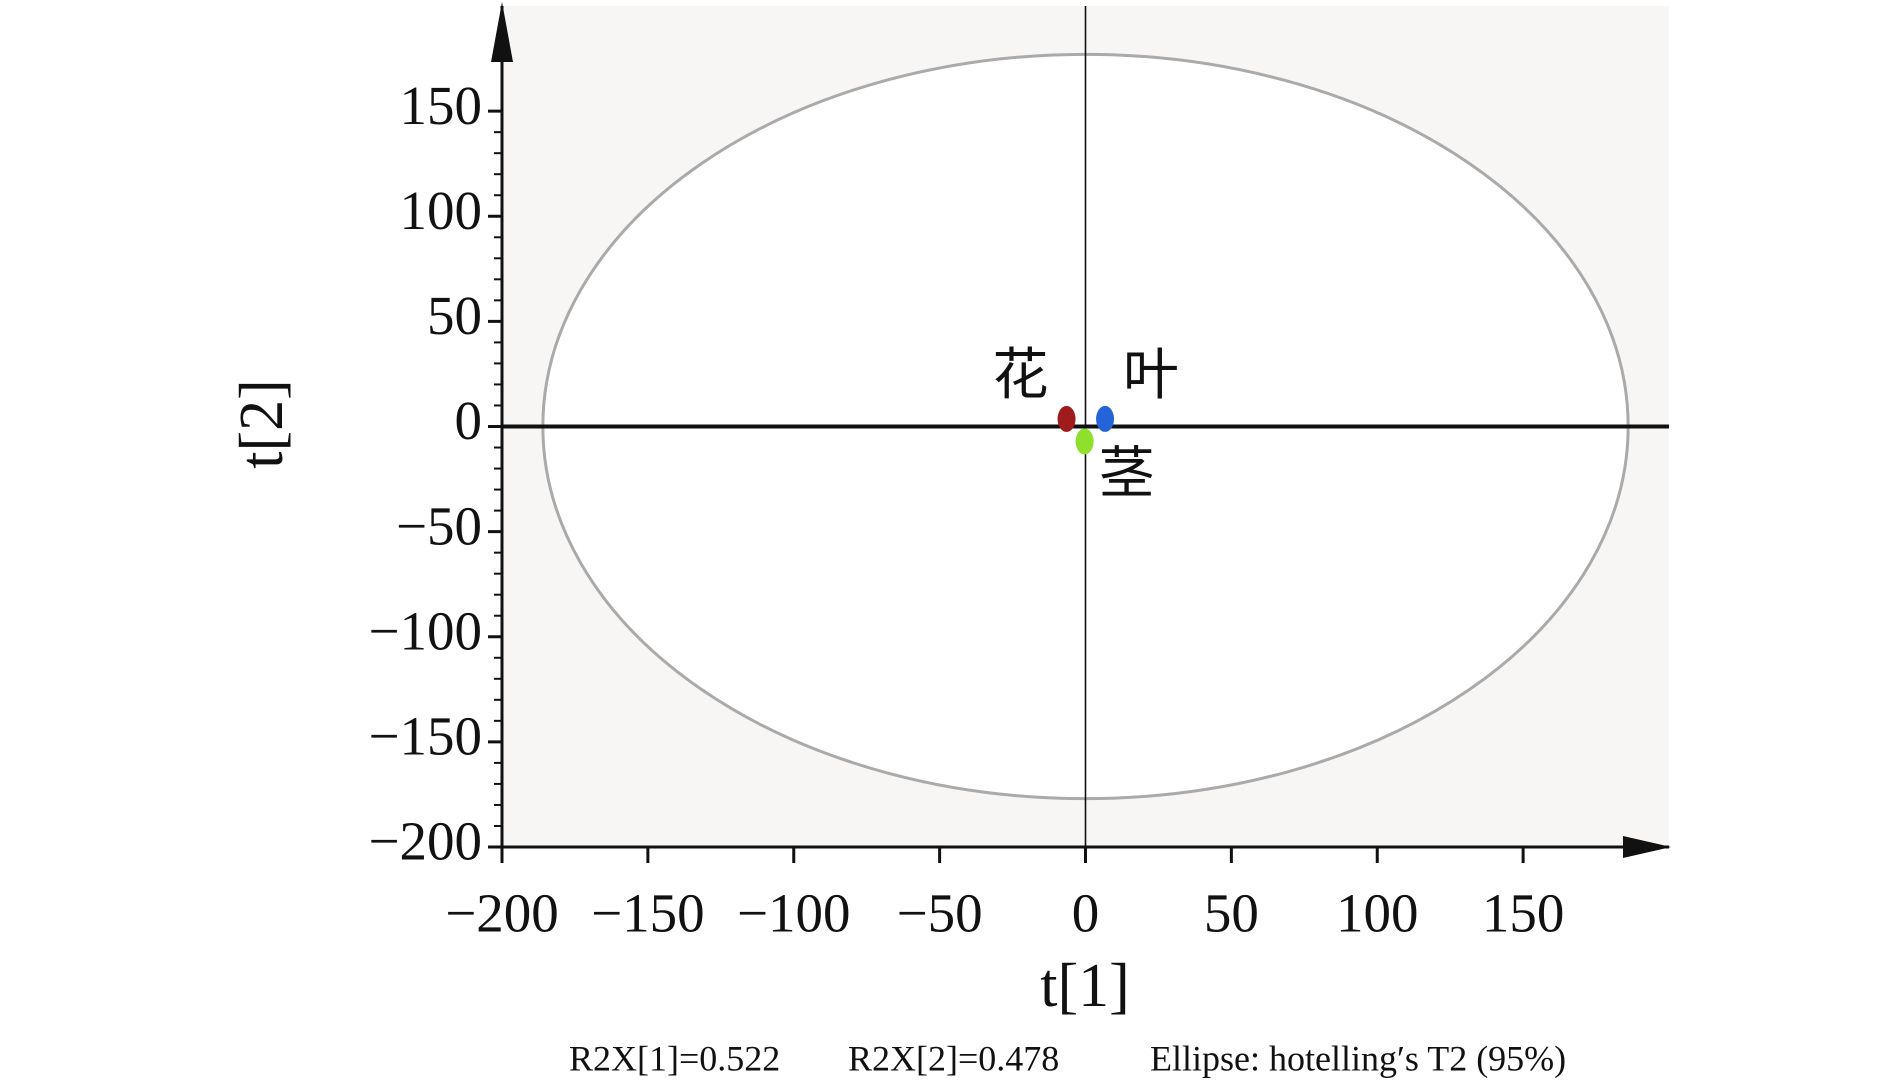 The width and height of the screenshot is (1890, 1092). I want to click on x-axis-title: t[1], so click(1085, 986).